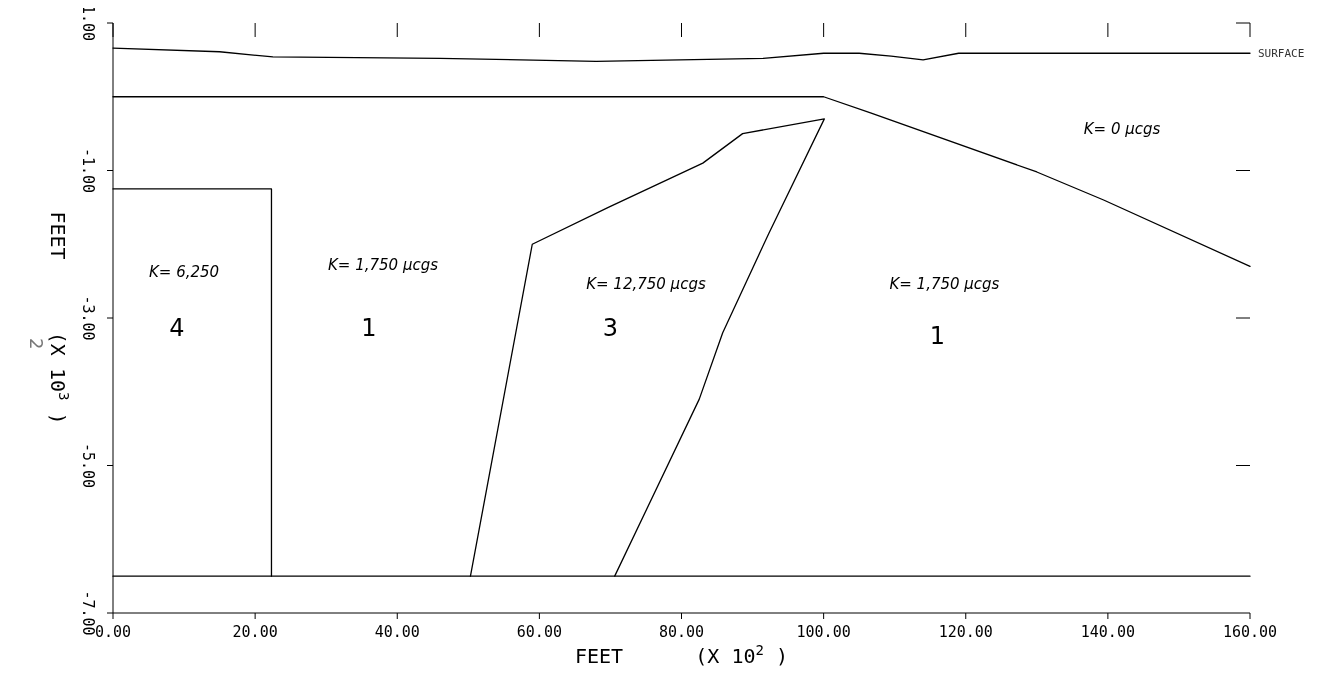 The image size is (1338, 681). What do you see at coordinates (539, 632) in the screenshot?
I see `x-tick-label: 60.00` at bounding box center [539, 632].